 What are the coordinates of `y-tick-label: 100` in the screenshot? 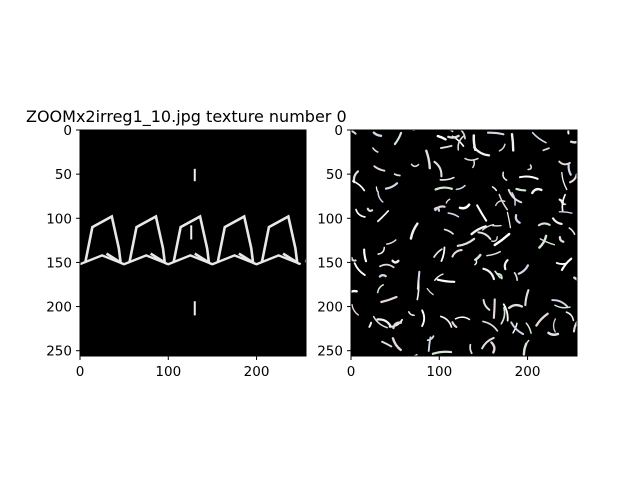 It's located at (330, 219).